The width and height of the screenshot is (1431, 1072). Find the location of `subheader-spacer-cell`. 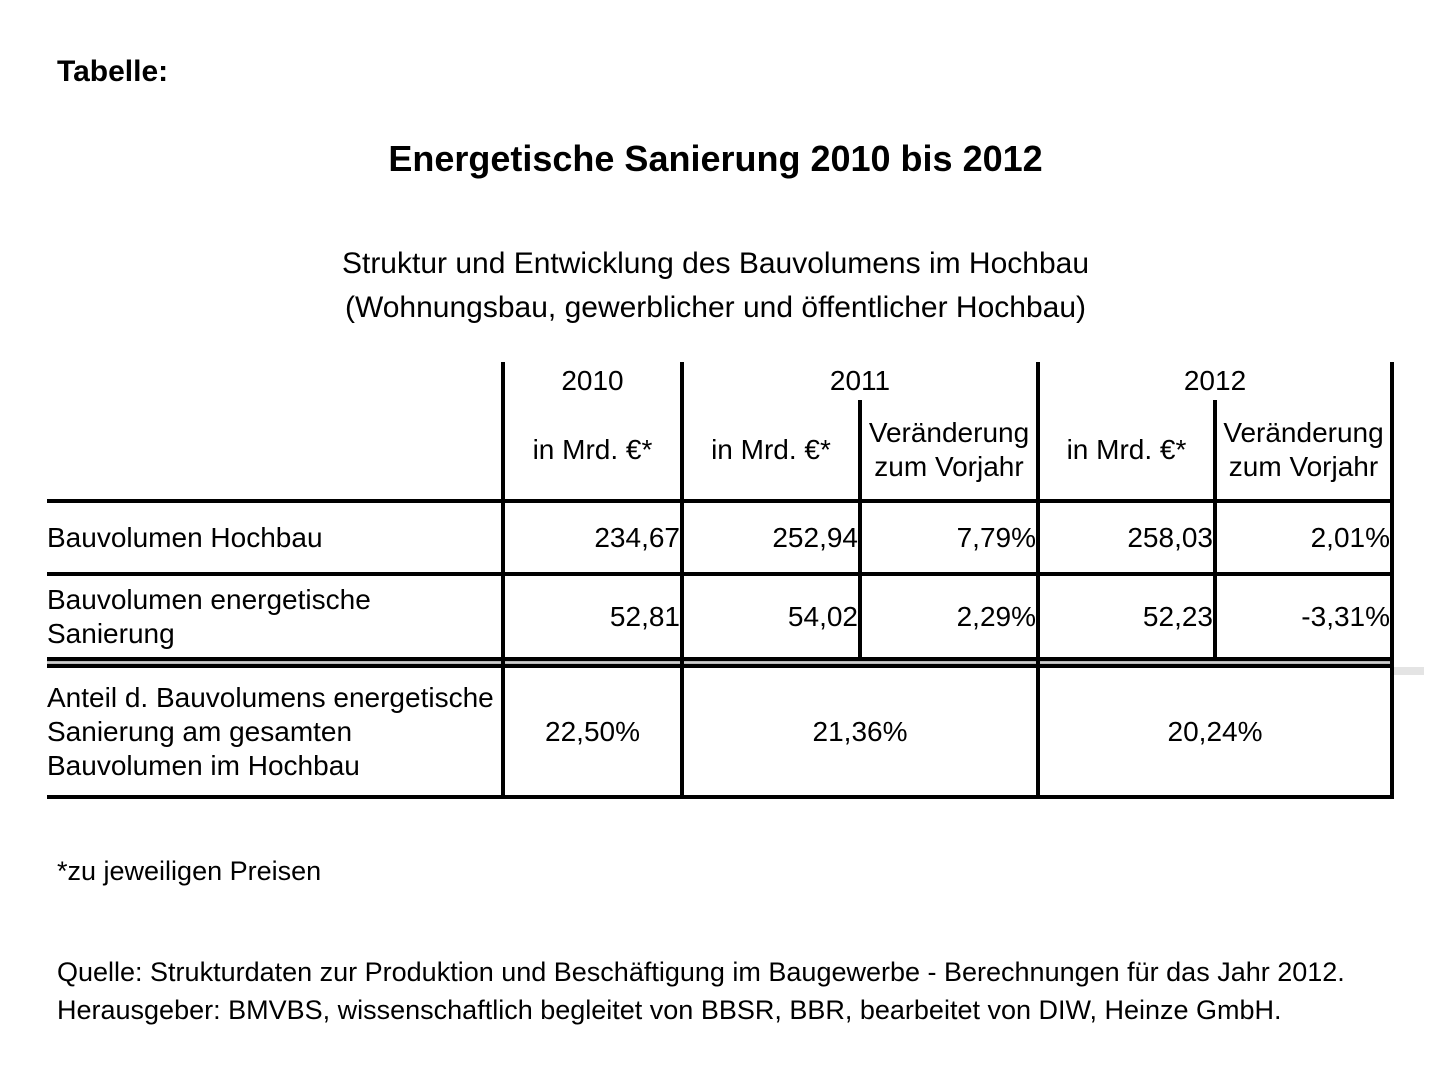

subheader-spacer-cell is located at coordinates (275, 451).